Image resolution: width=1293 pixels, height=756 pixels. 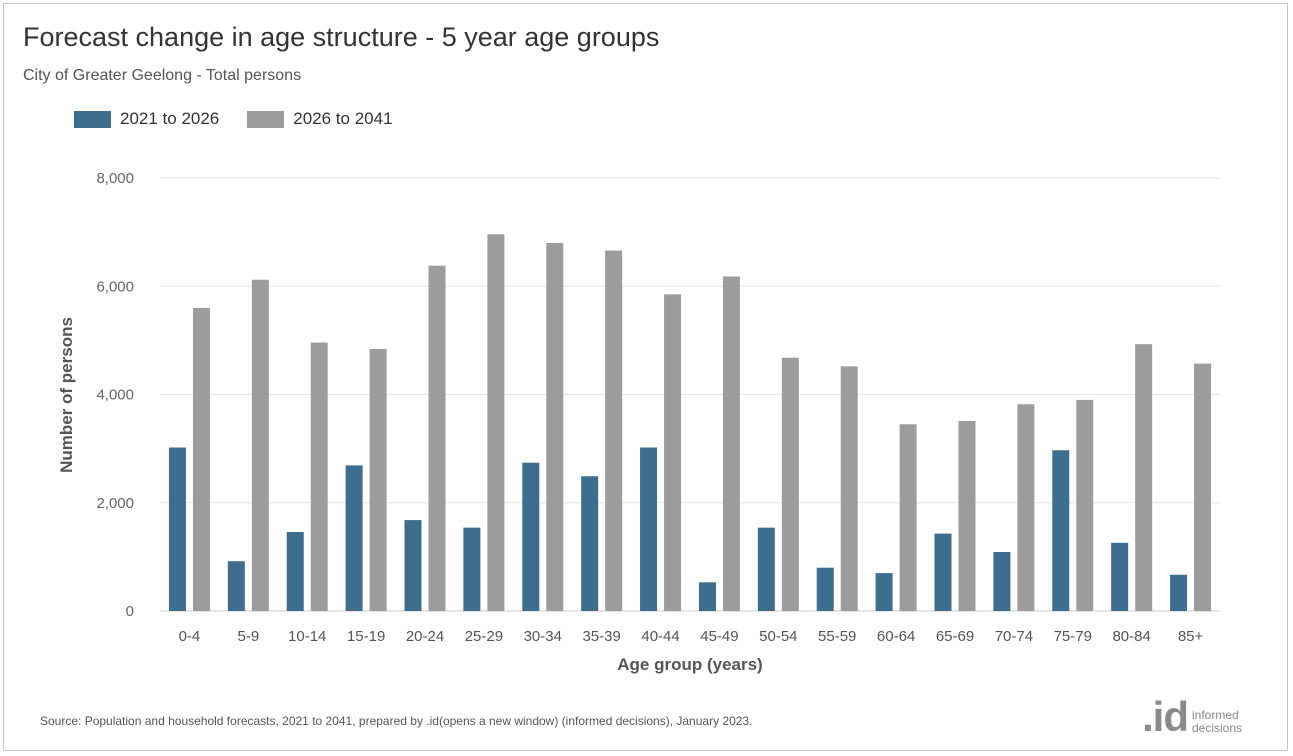 What do you see at coordinates (115, 178) in the screenshot?
I see `y-tick-label: 8,000` at bounding box center [115, 178].